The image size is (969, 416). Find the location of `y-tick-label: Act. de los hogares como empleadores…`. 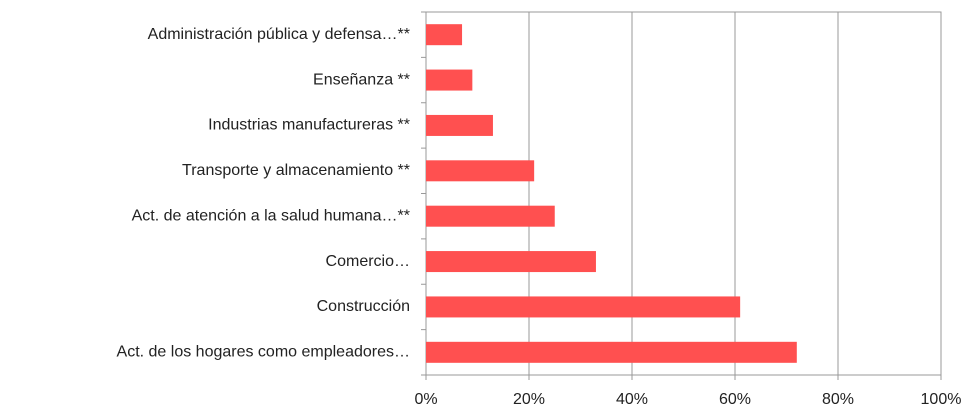

y-tick-label: Act. de los hogares como empleadores… is located at coordinates (263, 352).